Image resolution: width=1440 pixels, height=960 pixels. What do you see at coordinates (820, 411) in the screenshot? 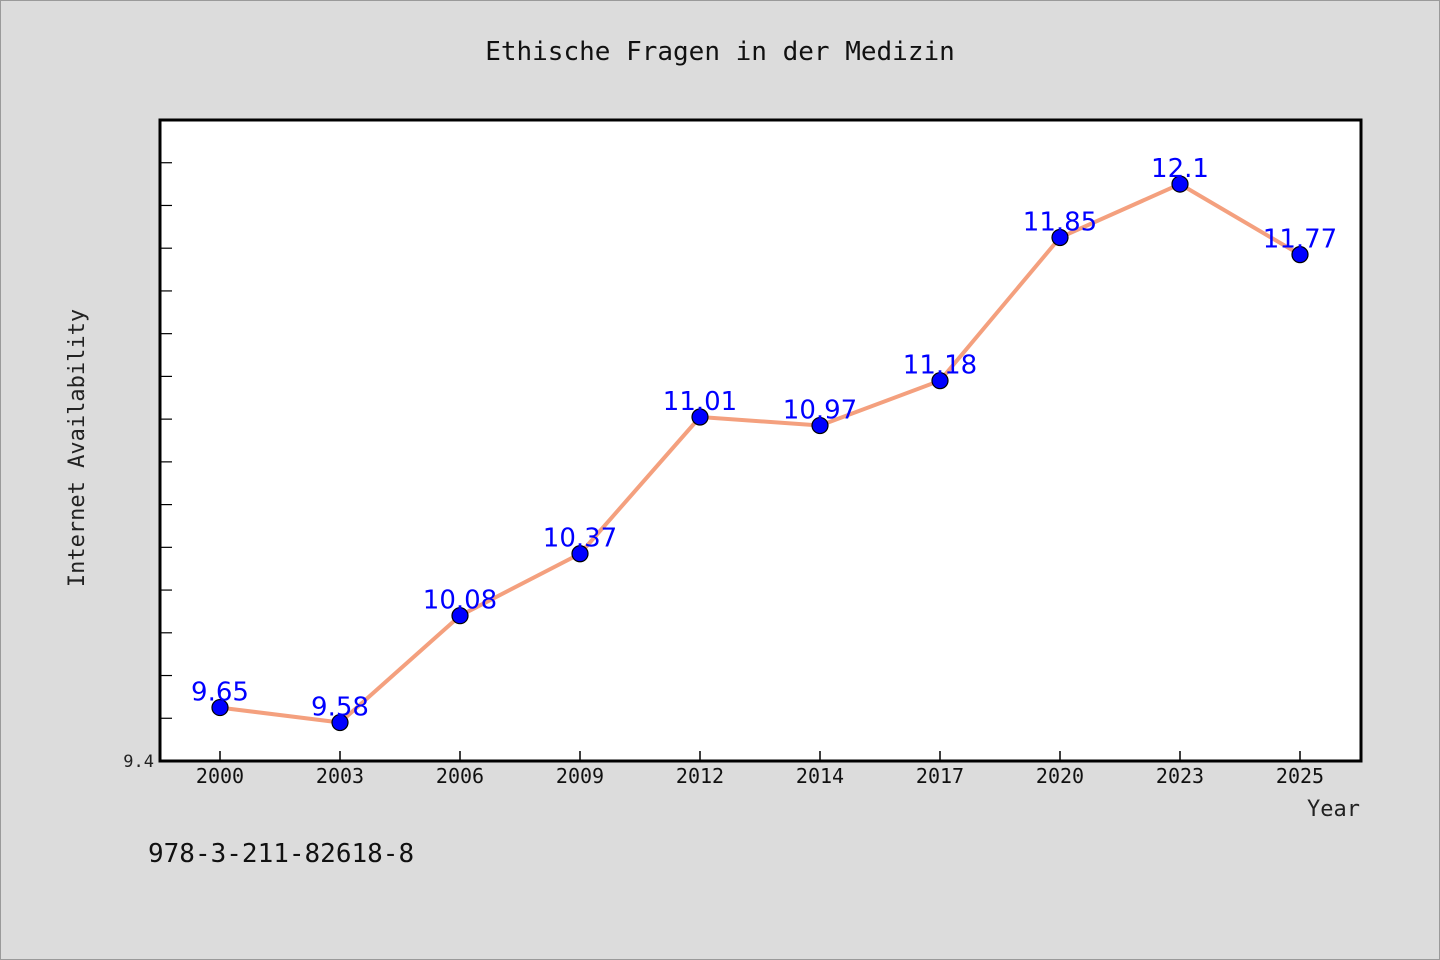
I see `data-label: 10.97` at bounding box center [820, 411].